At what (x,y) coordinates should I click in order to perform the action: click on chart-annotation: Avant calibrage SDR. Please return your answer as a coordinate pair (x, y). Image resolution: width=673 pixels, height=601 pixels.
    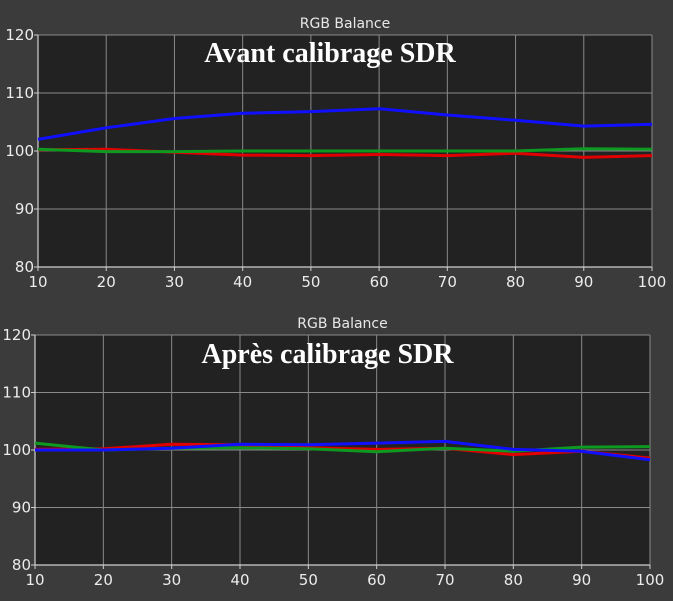
    Looking at the image, I should click on (330, 53).